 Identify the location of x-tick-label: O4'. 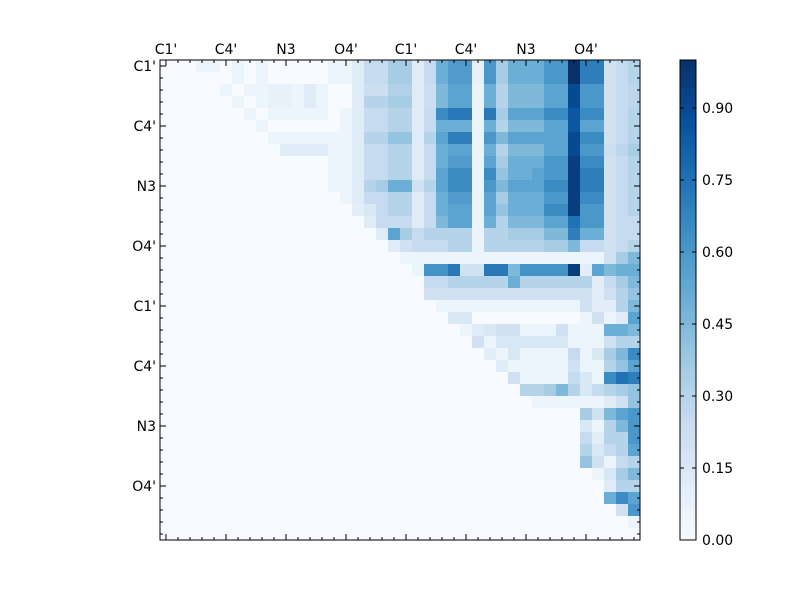
(346, 50).